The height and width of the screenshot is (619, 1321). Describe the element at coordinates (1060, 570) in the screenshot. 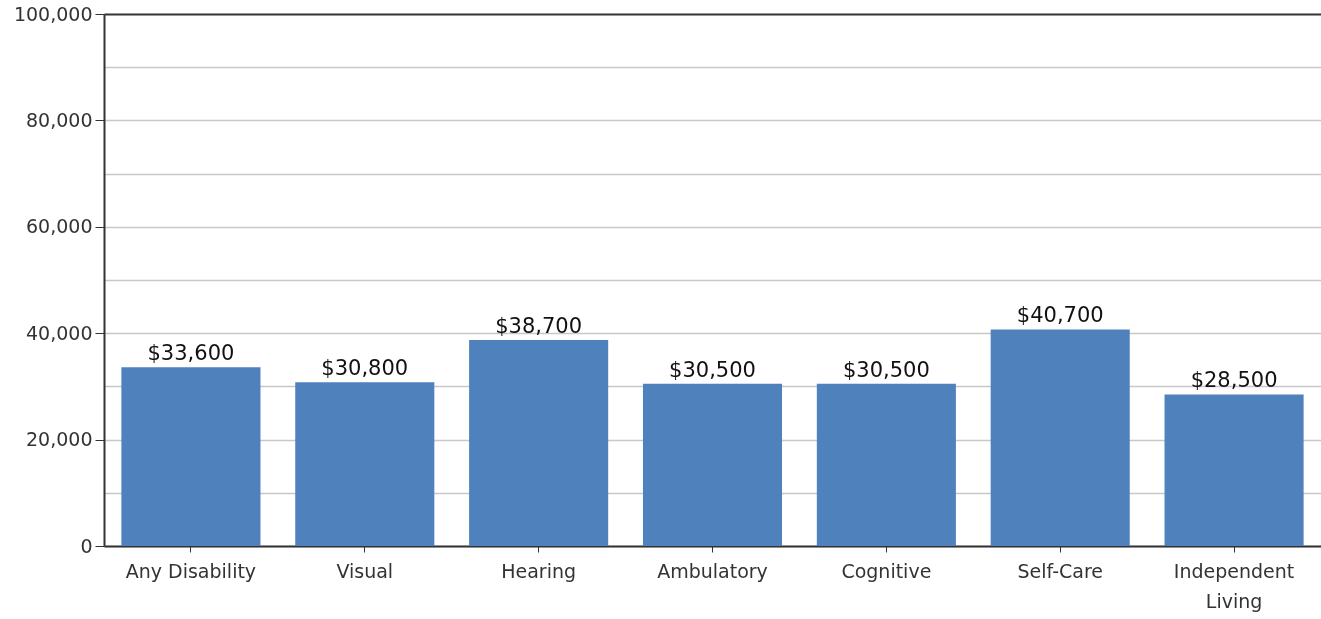

I see `x-tick-label: Self-Care` at that location.